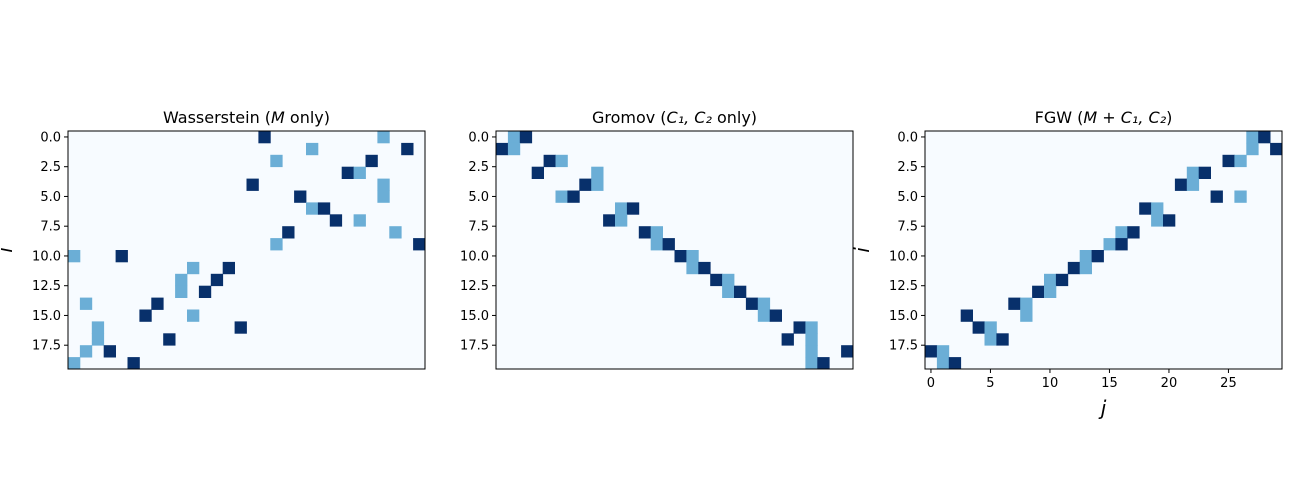 The height and width of the screenshot is (500, 1300). Describe the element at coordinates (1102, 408) in the screenshot. I see `x-axis-label: j` at that location.